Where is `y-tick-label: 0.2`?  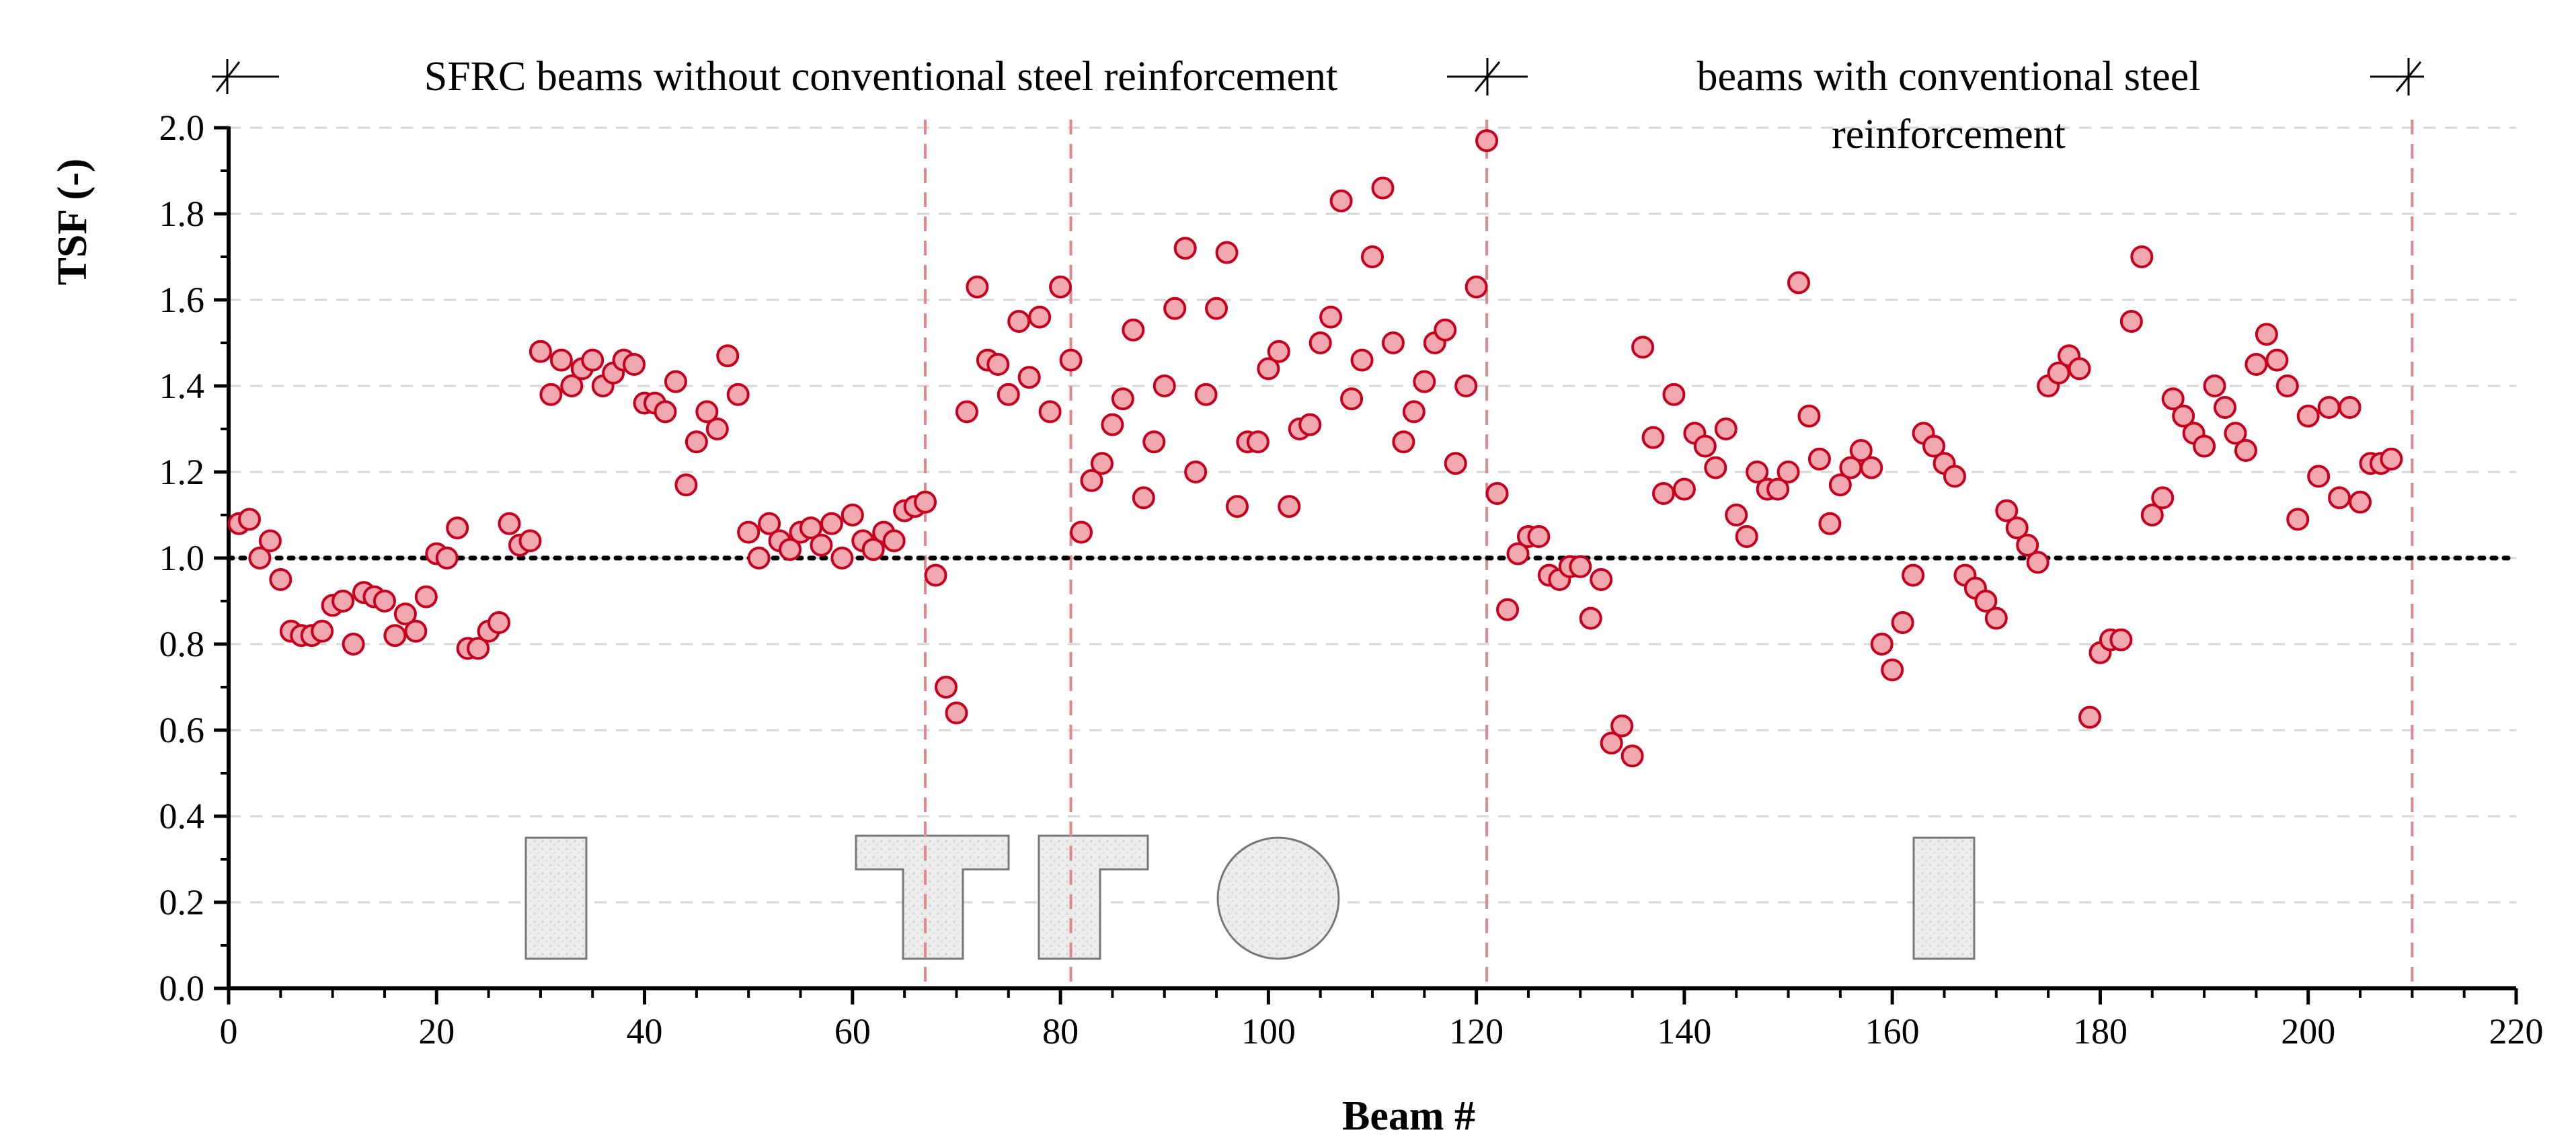 y-tick-label: 0.2 is located at coordinates (182, 902).